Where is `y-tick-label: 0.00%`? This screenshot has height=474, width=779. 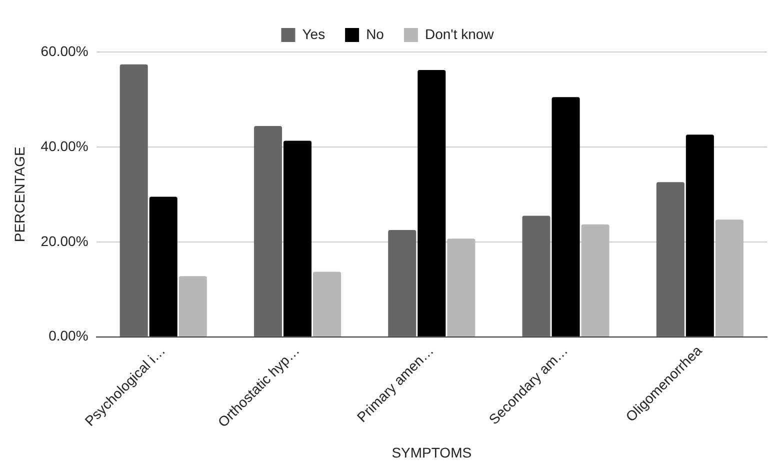
y-tick-label: 0.00% is located at coordinates (68, 336).